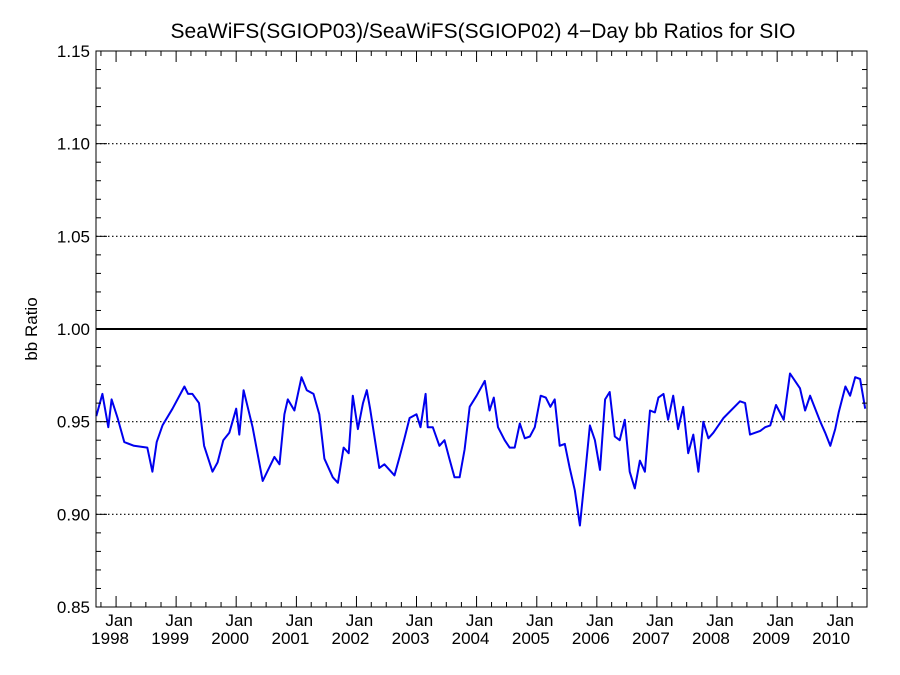  What do you see at coordinates (73, 236) in the screenshot?
I see `y-tick-label: 1.05` at bounding box center [73, 236].